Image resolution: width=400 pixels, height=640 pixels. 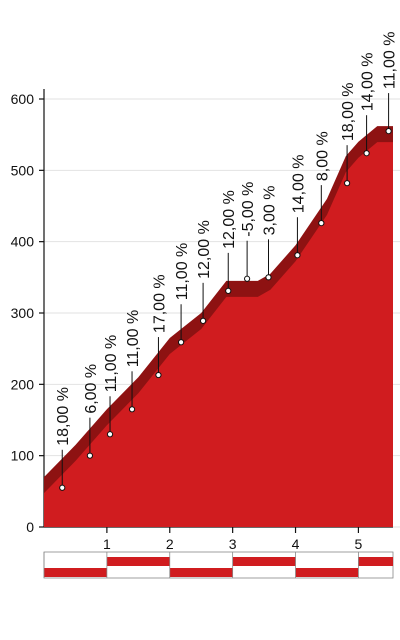 I want to click on x-tick-label: 1, so click(x=107, y=544).